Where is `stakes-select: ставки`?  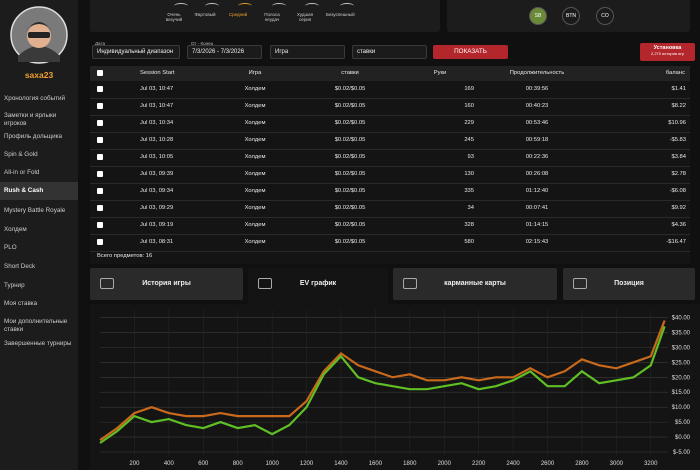
stakes-select: ставки is located at coordinates (389, 52).